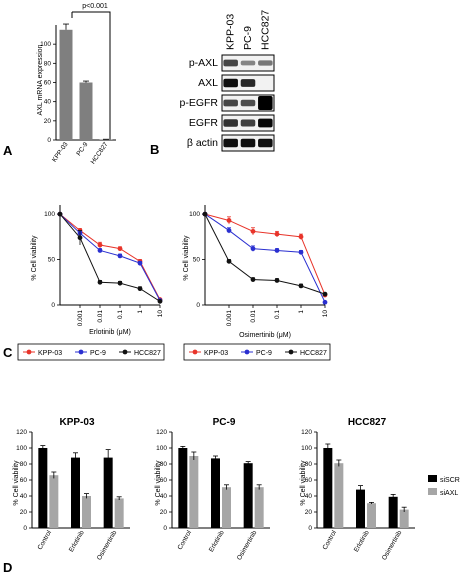 The height and width of the screenshot is (576, 474). Describe the element at coordinates (100, 153) in the screenshot. I see `x-tick-label: HCC827` at that location.